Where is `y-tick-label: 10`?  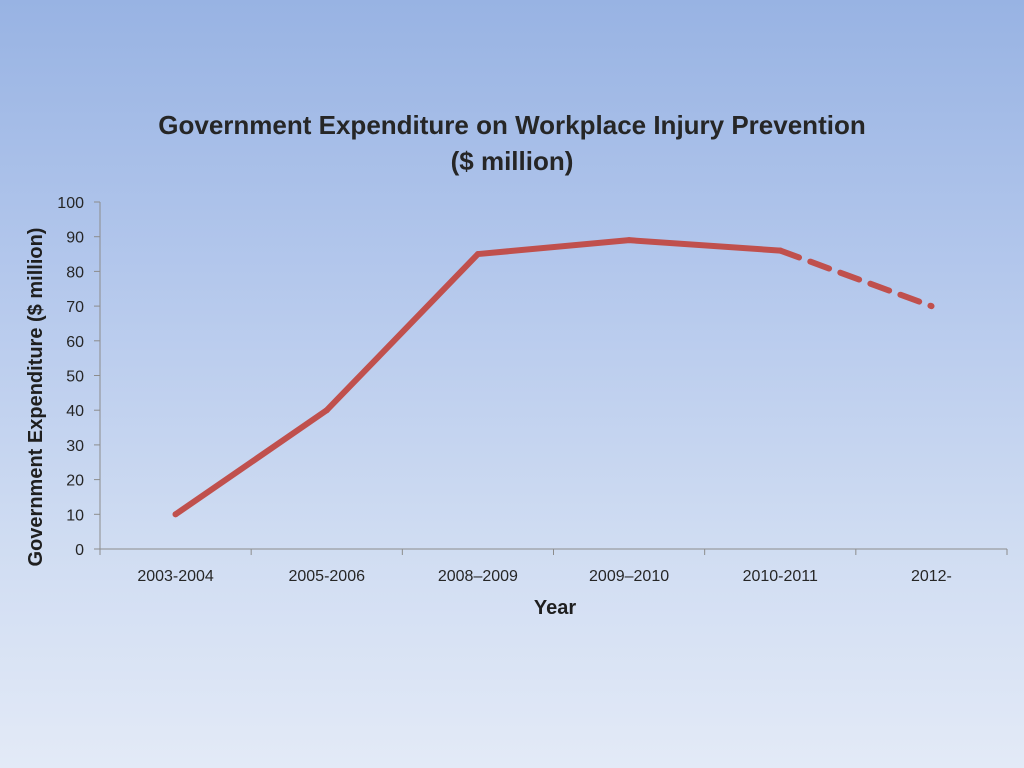
y-tick-label: 10 is located at coordinates (75, 515).